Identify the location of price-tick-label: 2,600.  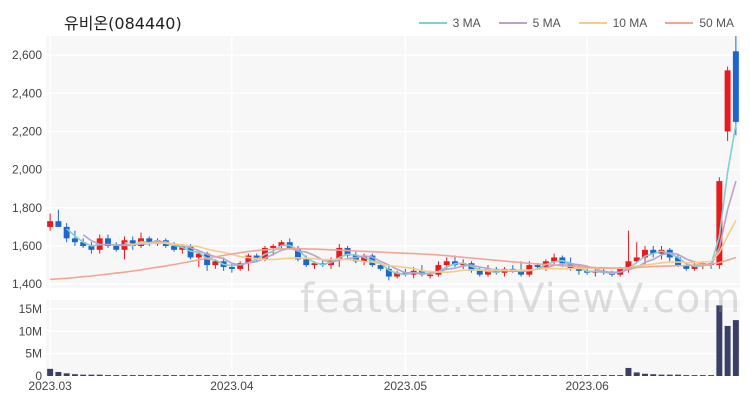
(27, 55).